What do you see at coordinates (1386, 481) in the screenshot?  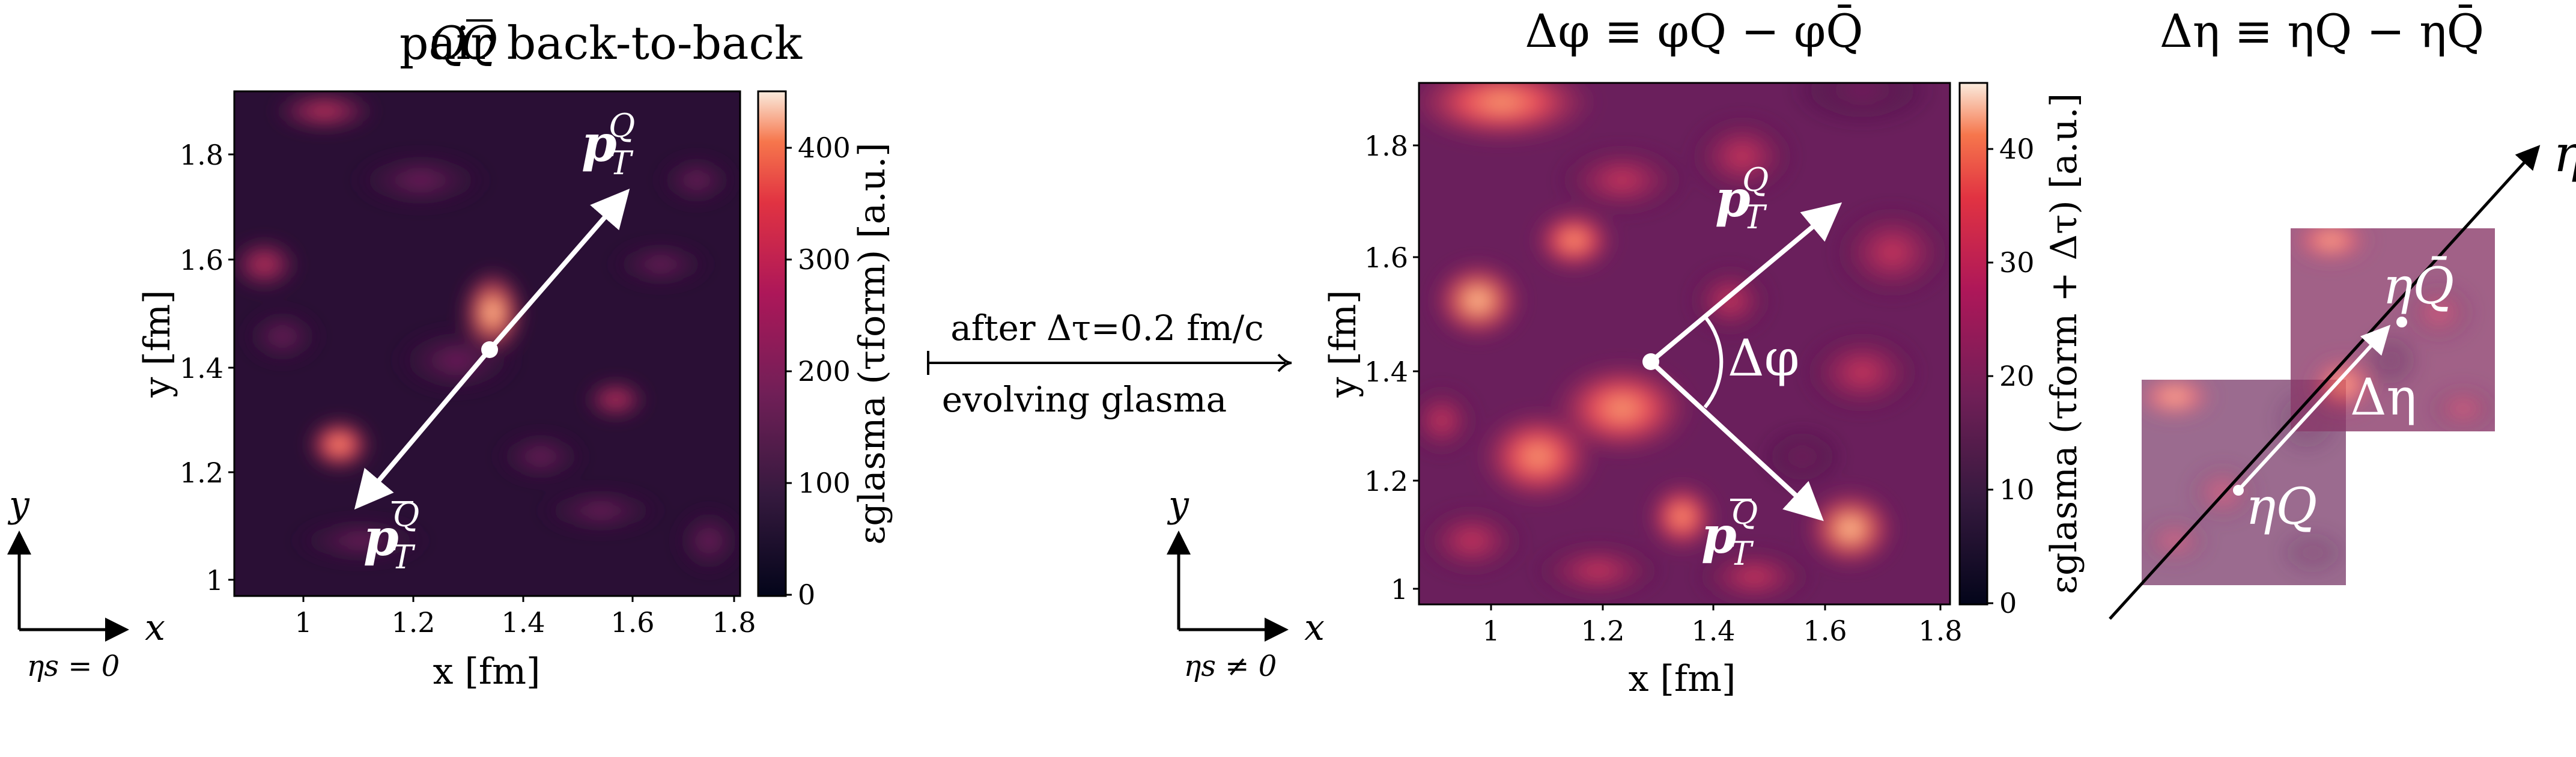 I see `panel2-ytick: 1.2` at bounding box center [1386, 481].